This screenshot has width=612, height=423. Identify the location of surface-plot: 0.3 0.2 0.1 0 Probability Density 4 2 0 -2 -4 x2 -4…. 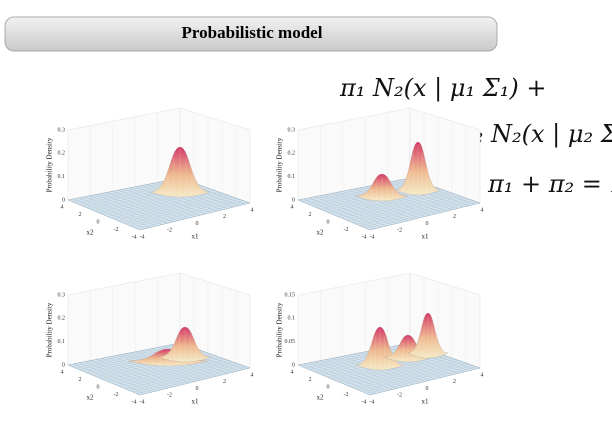
(150, 174).